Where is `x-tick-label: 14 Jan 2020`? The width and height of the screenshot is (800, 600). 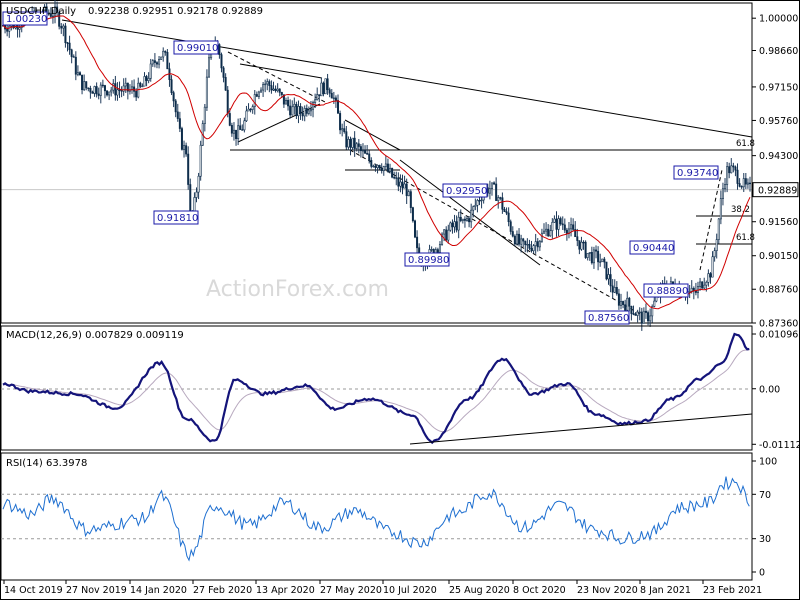
x-tick-label: 14 Jan 2020 is located at coordinates (158, 590).